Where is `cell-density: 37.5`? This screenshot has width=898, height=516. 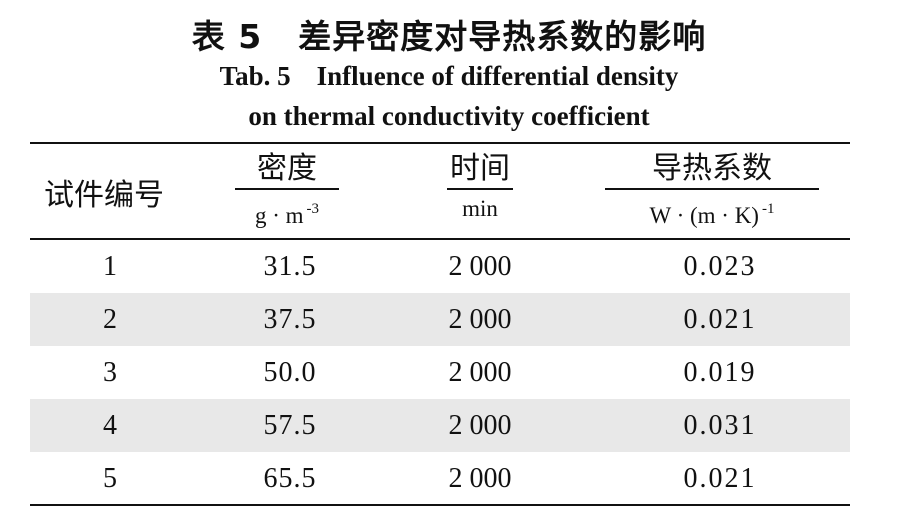 cell-density: 37.5 is located at coordinates (290, 319).